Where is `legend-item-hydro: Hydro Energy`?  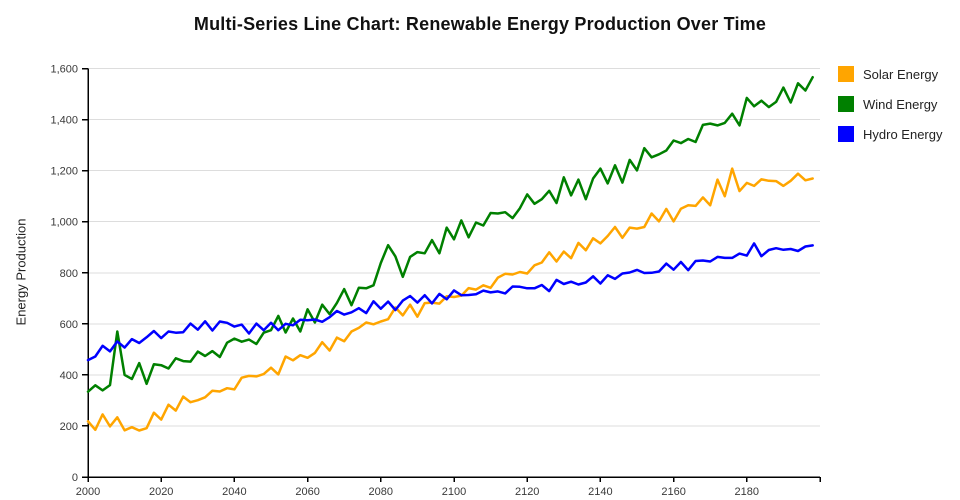
legend-item-hydro: Hydro Energy is located at coordinates (890, 134).